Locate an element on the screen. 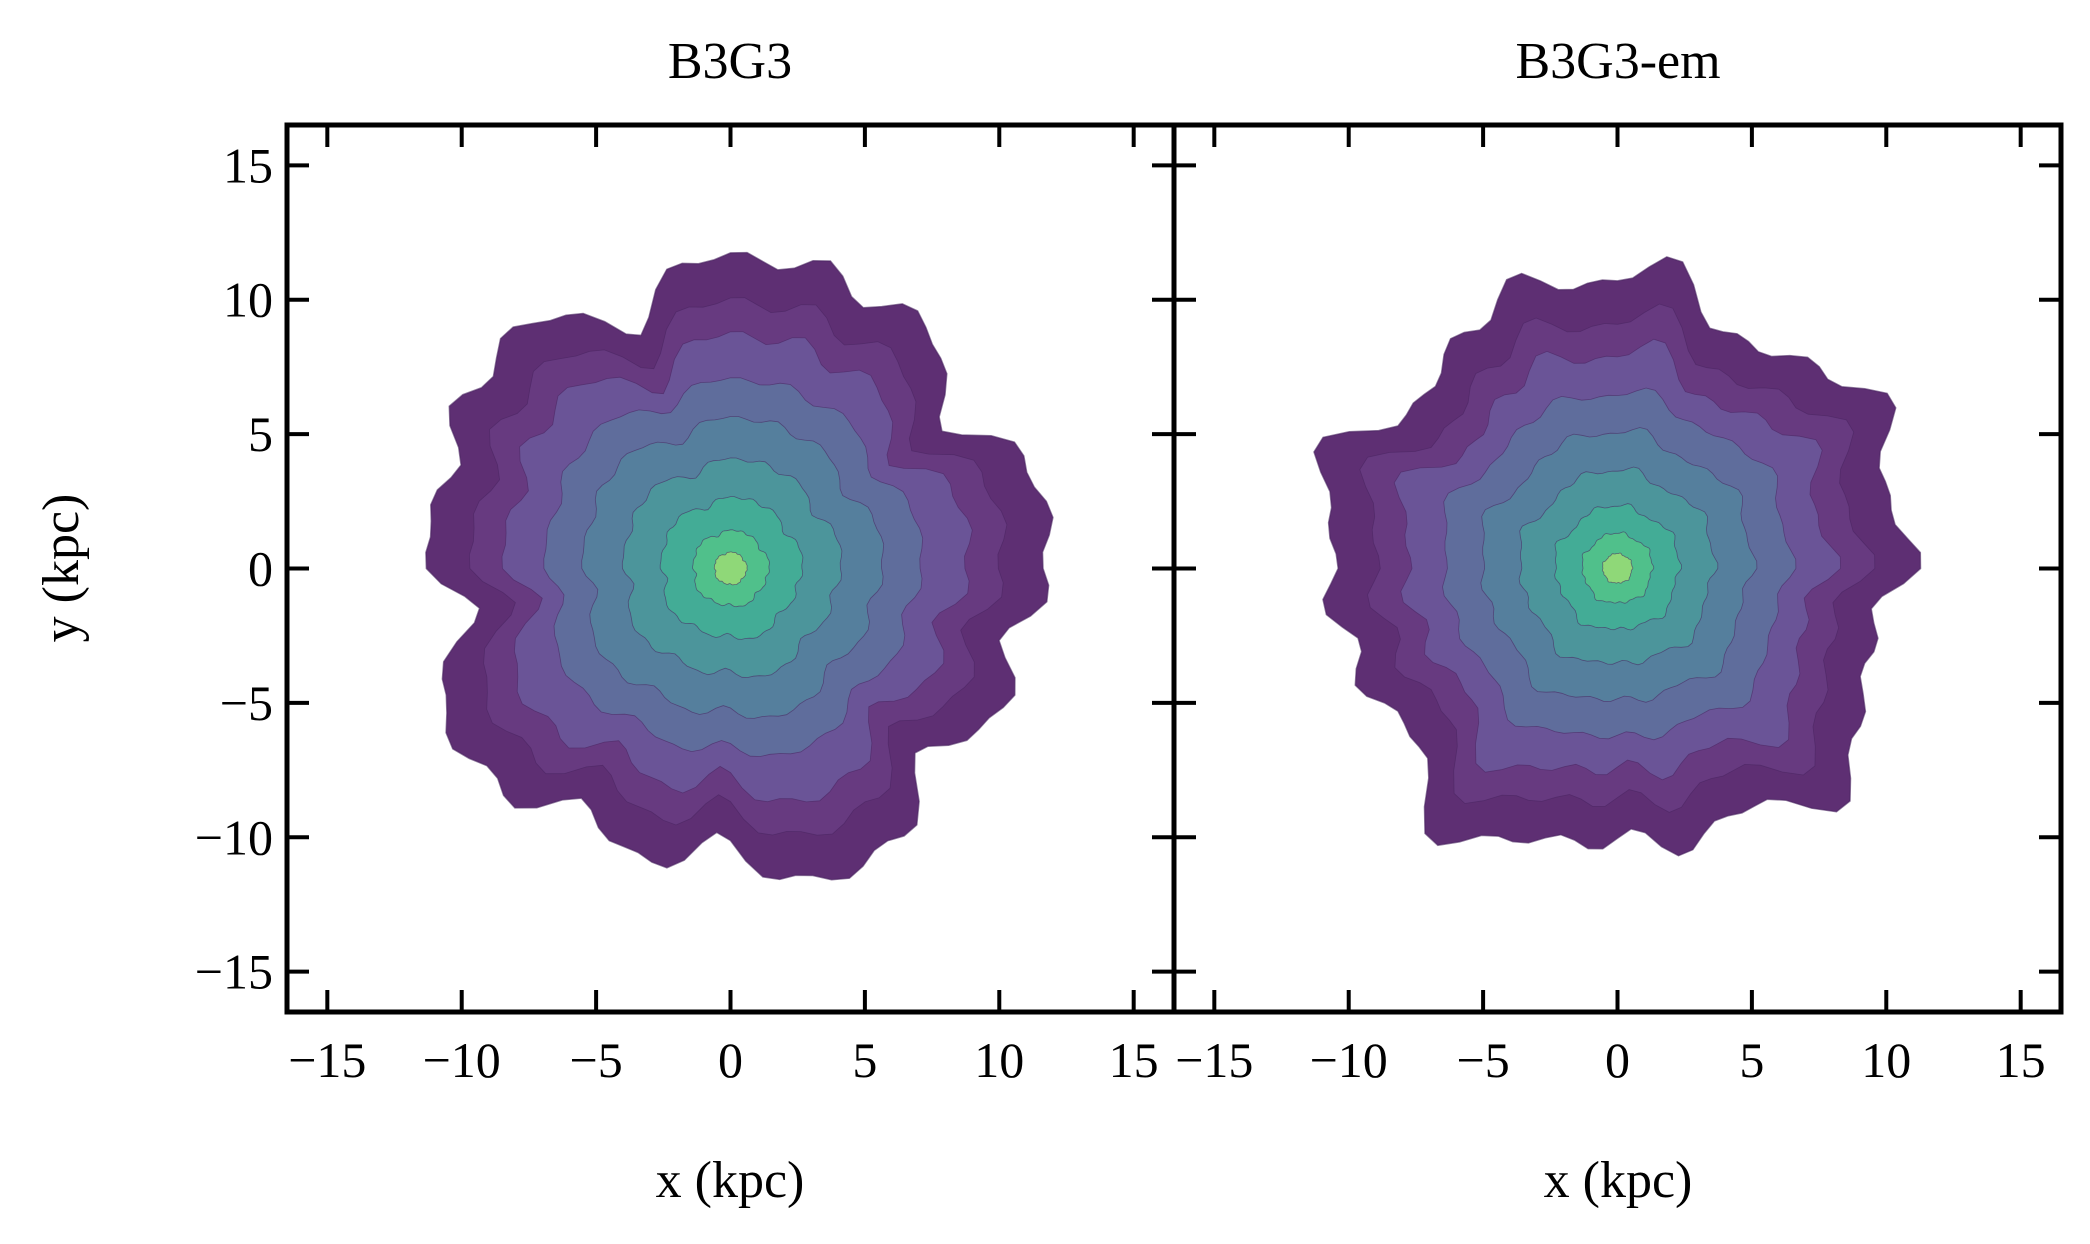  y-tick-label: 0 is located at coordinates (260, 569).